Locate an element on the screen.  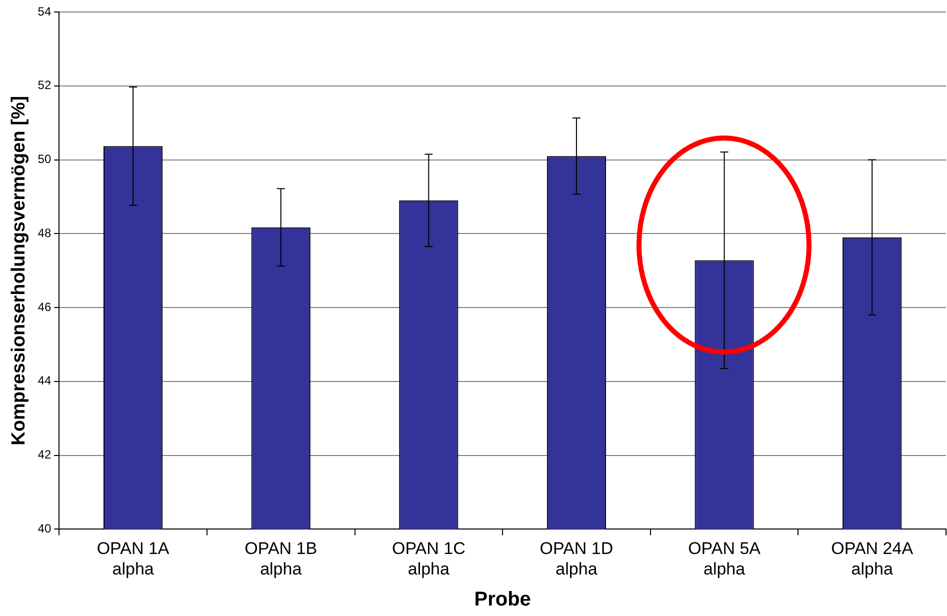
y-tick-label: 40 is located at coordinates (45, 529).